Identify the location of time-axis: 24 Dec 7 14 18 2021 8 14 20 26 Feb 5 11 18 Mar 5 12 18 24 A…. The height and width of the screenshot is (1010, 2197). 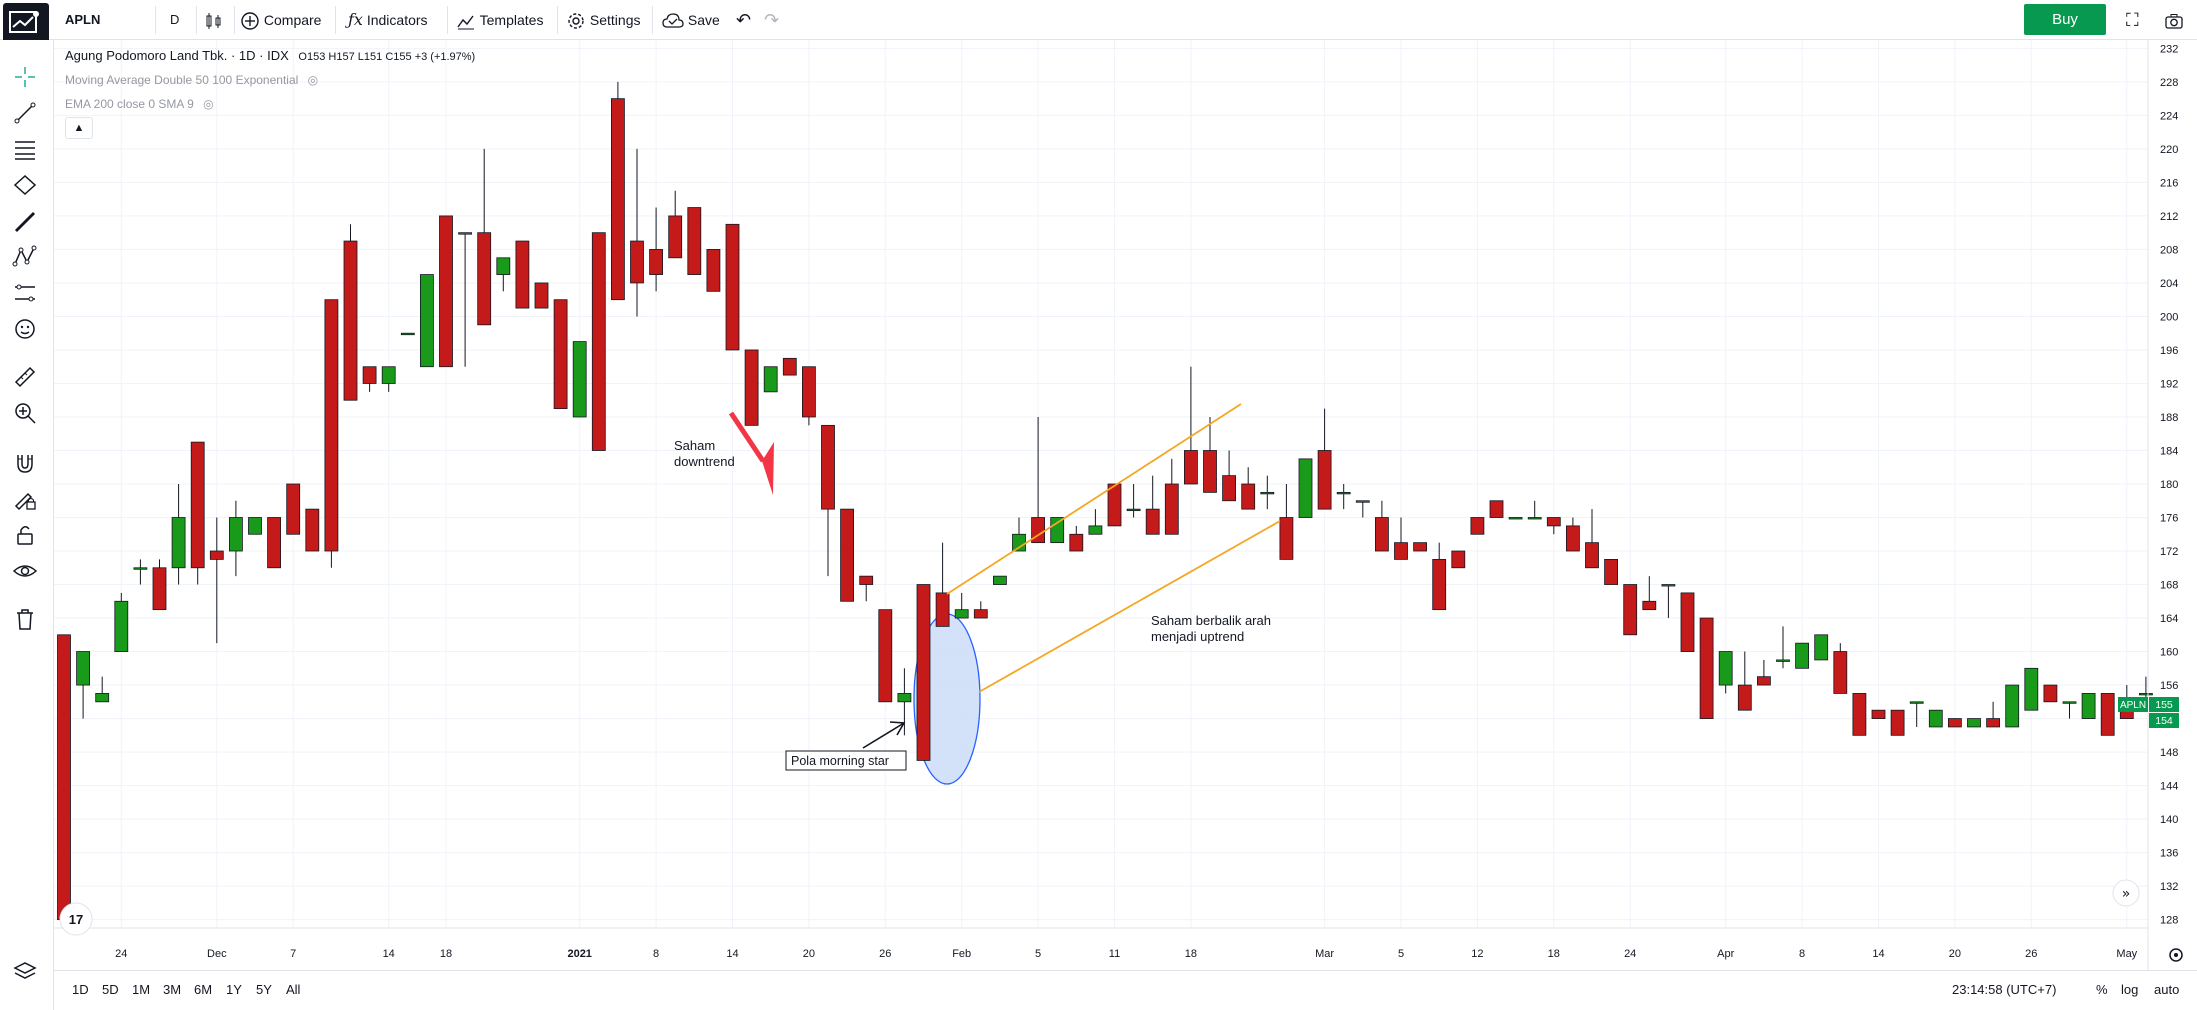
(1126, 954).